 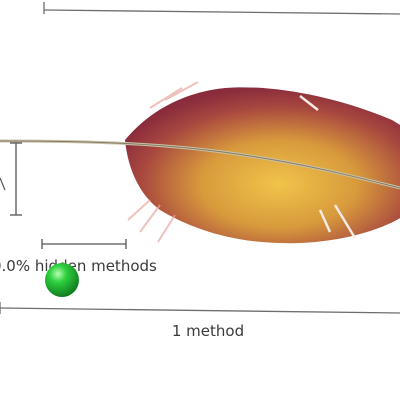 I want to click on green-ball-icon, so click(x=62, y=280).